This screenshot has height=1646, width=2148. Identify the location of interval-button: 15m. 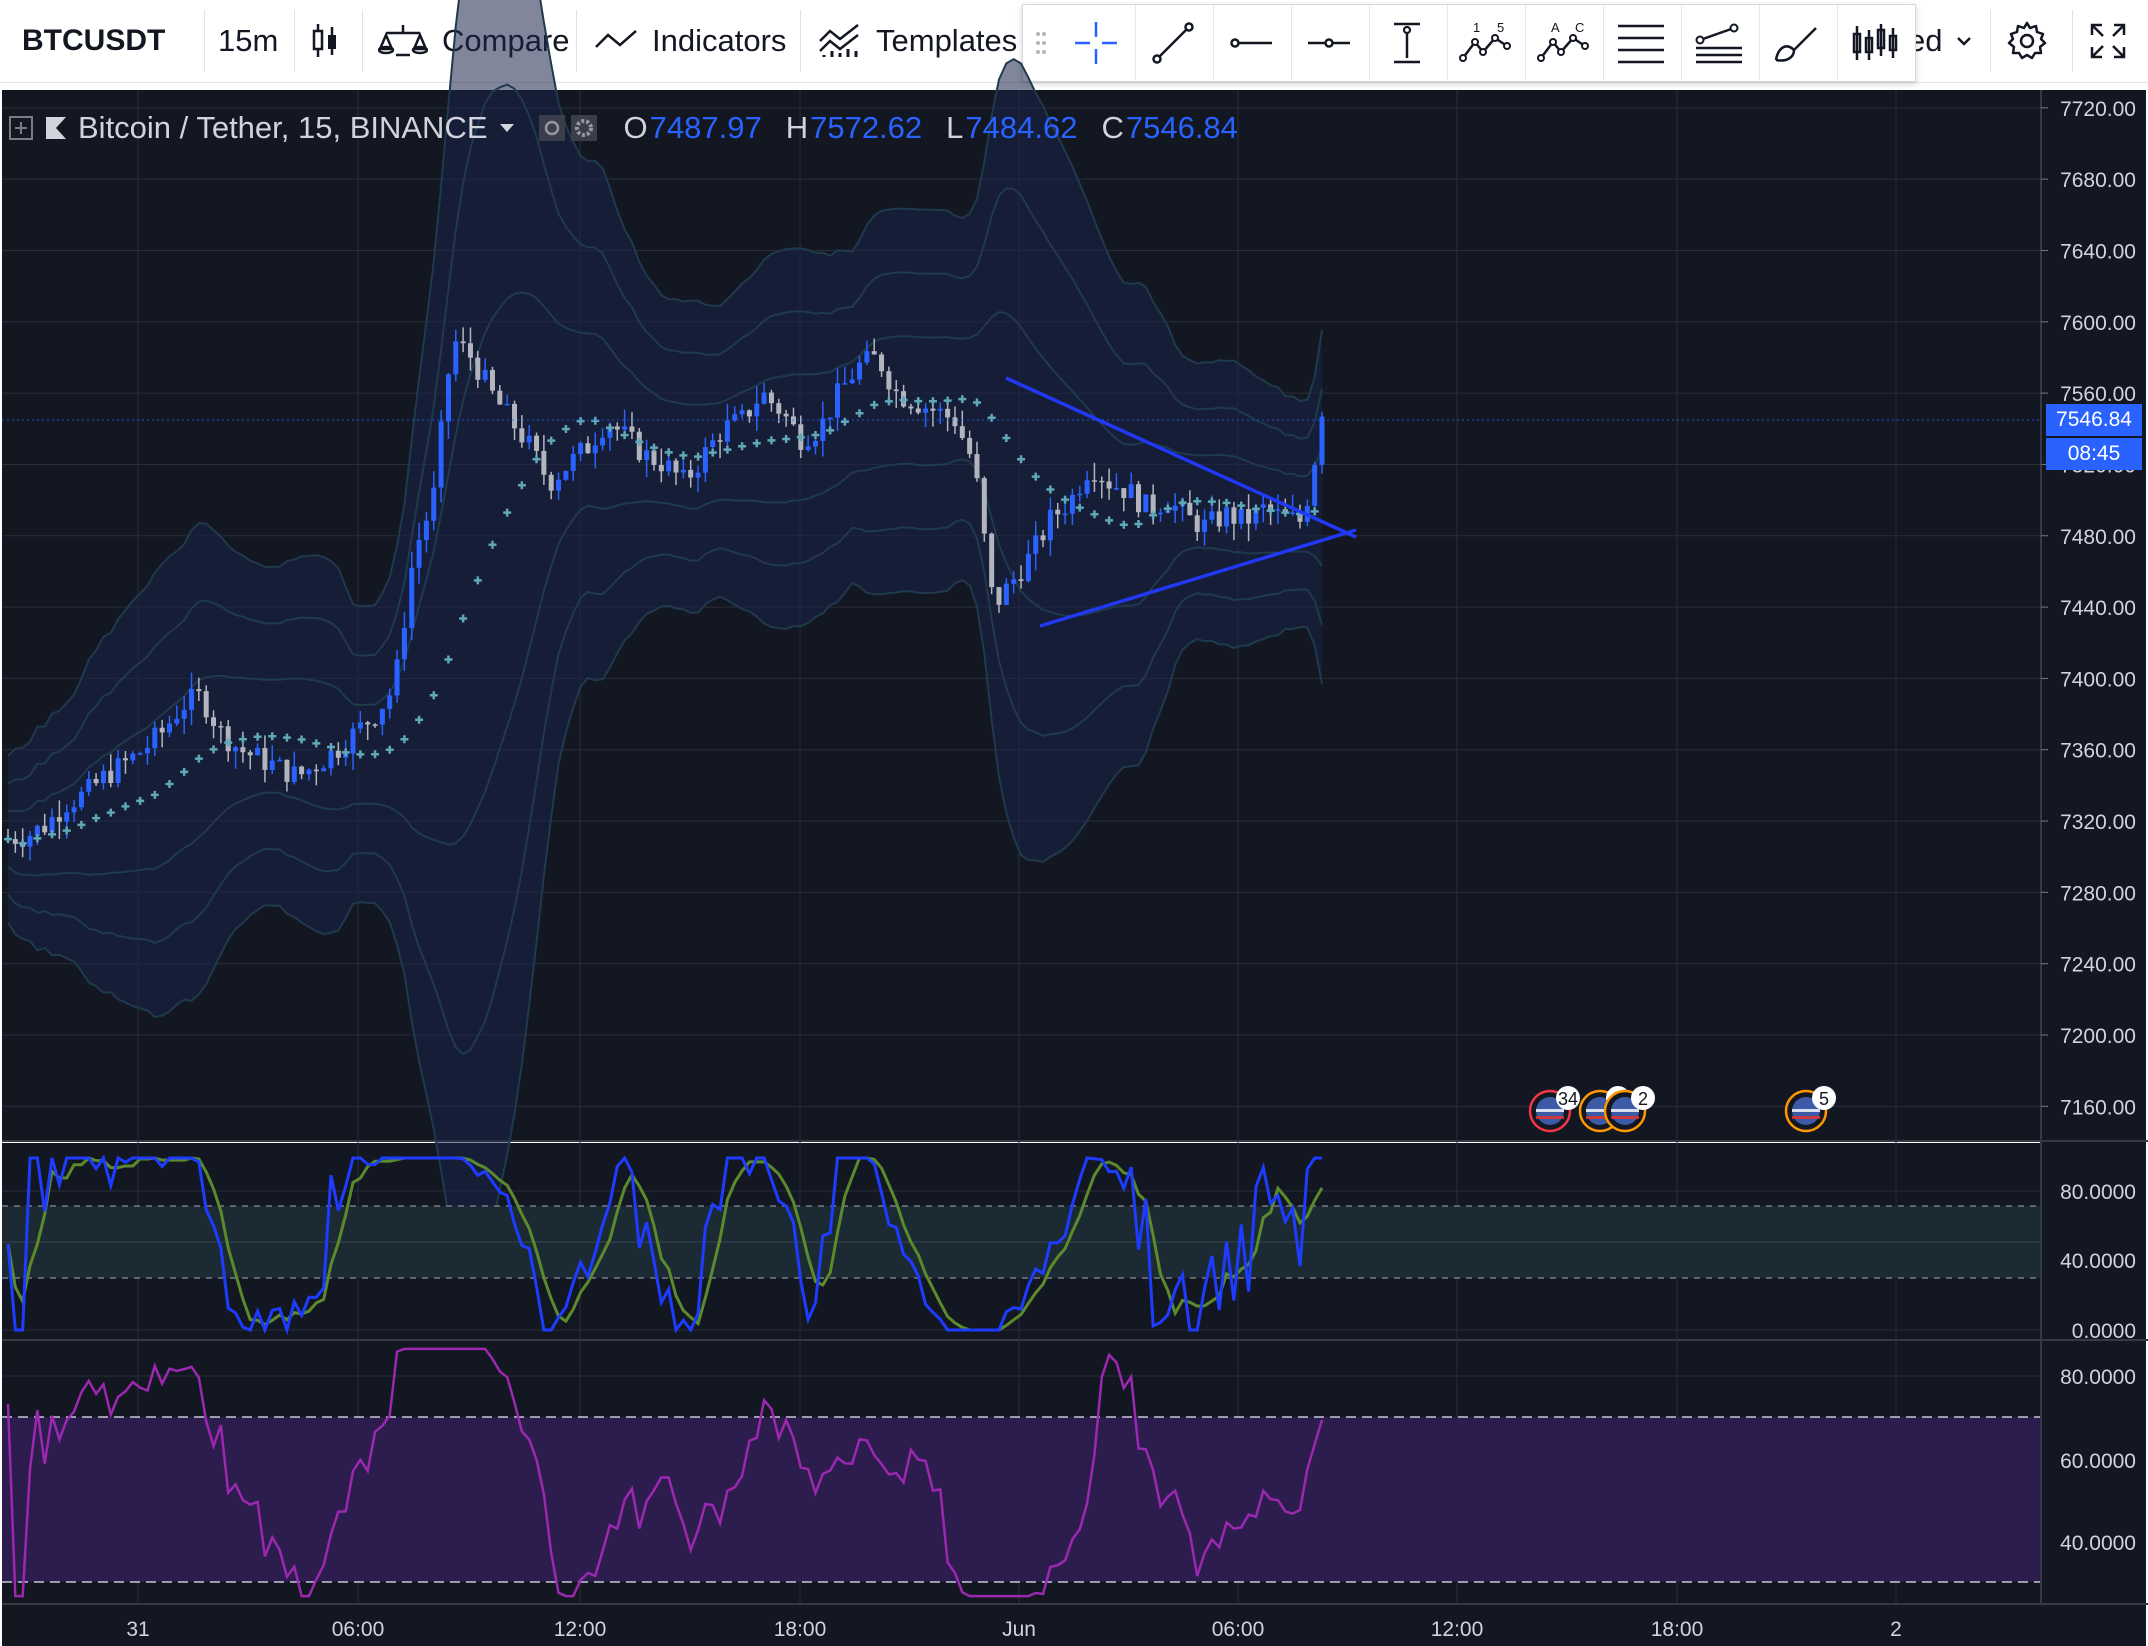
(248, 41).